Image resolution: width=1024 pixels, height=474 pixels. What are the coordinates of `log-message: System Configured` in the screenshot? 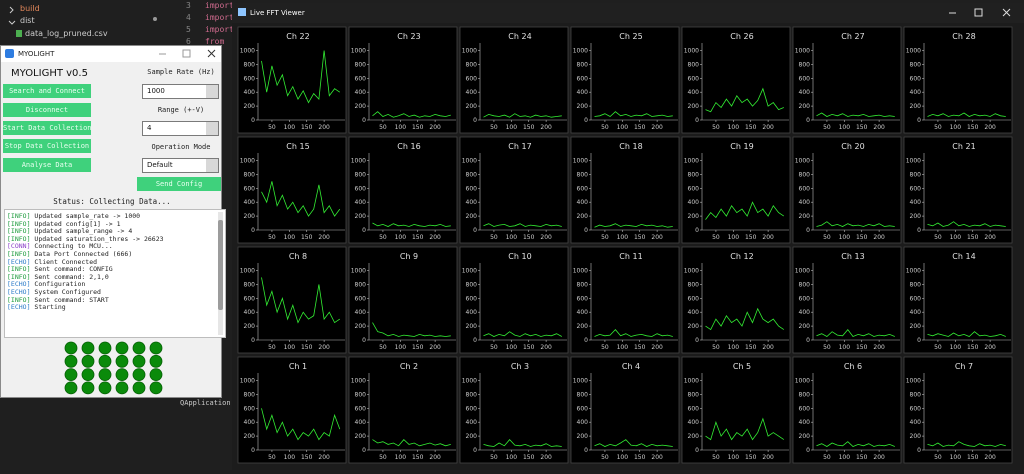 It's located at (67, 291).